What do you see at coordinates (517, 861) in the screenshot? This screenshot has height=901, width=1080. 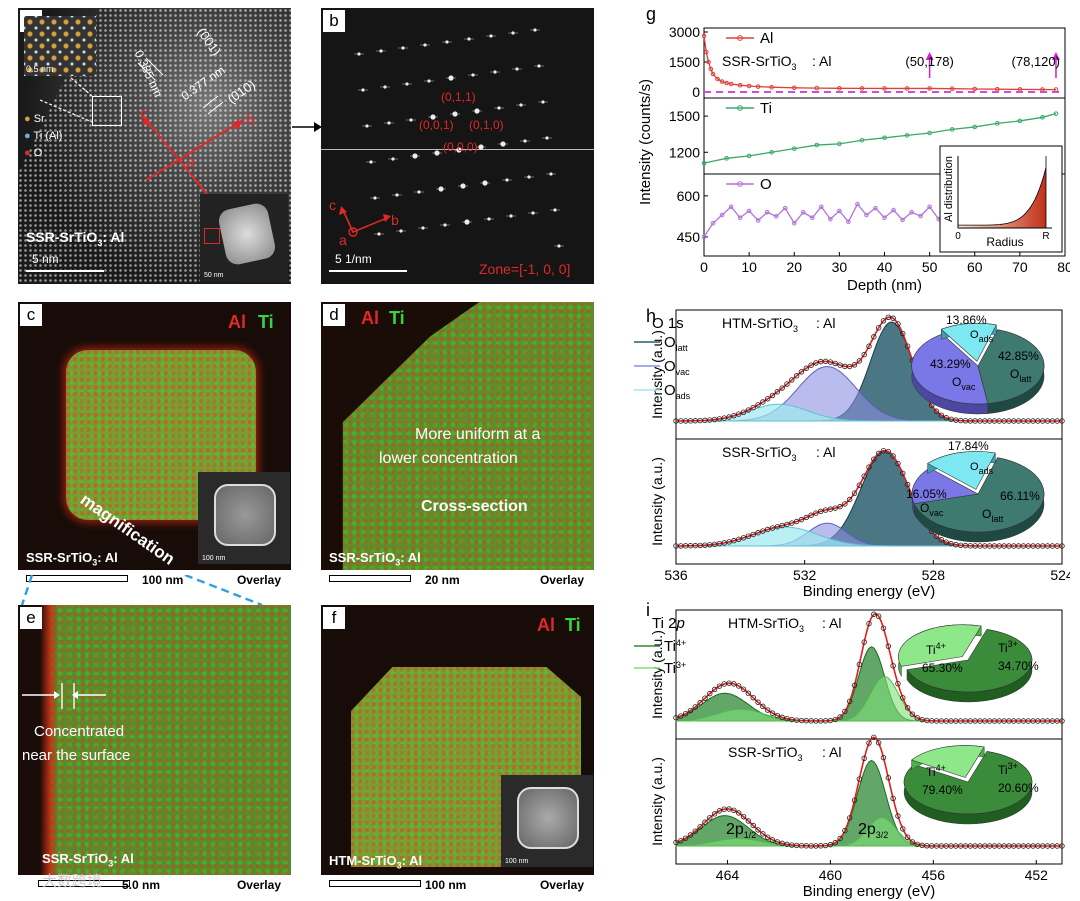 I see `inset-scale-f: 100 nm` at bounding box center [517, 861].